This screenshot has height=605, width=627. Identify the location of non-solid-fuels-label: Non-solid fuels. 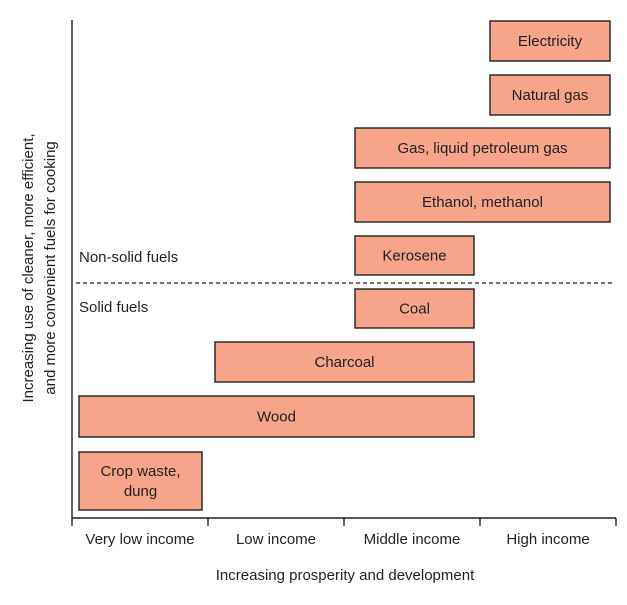
(128, 257).